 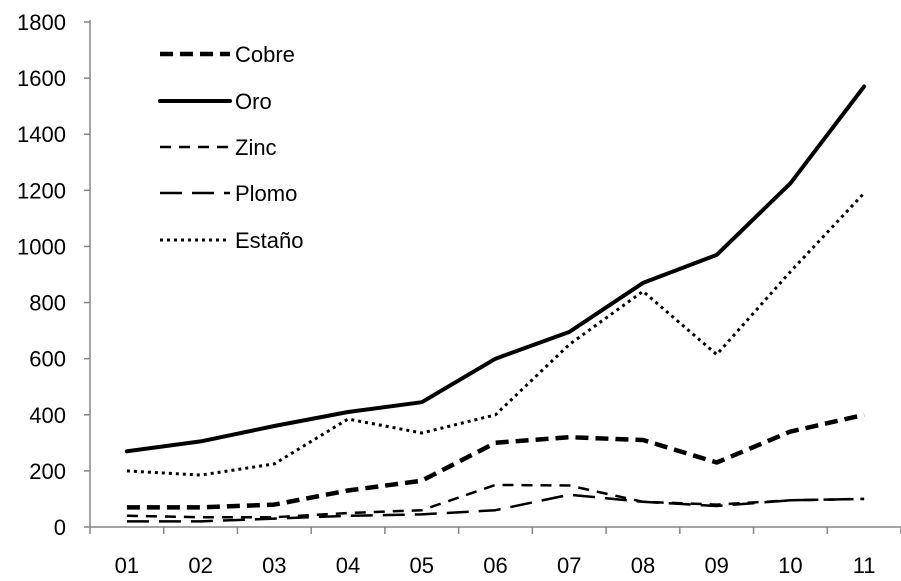 I want to click on series-line-cobre, so click(x=495, y=461).